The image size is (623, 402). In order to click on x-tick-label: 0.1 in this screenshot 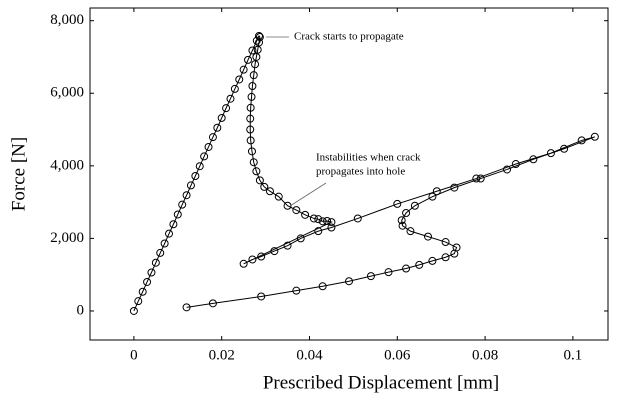, I will do `click(573, 355)`.